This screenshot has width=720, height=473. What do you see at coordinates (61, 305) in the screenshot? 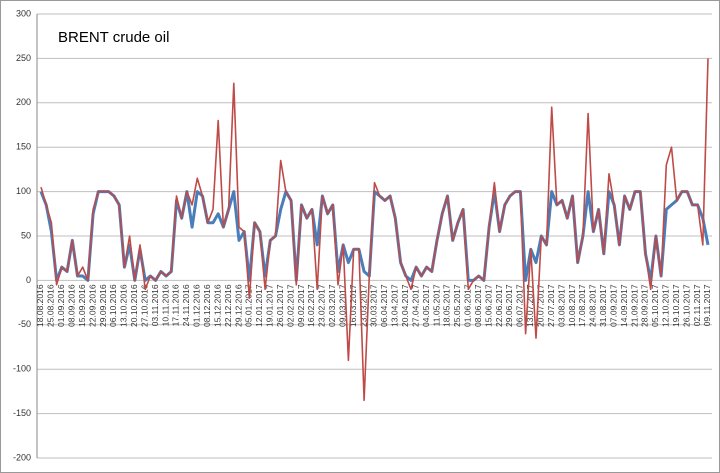
I see `x-tick-label: 01.09.2016` at bounding box center [61, 305].